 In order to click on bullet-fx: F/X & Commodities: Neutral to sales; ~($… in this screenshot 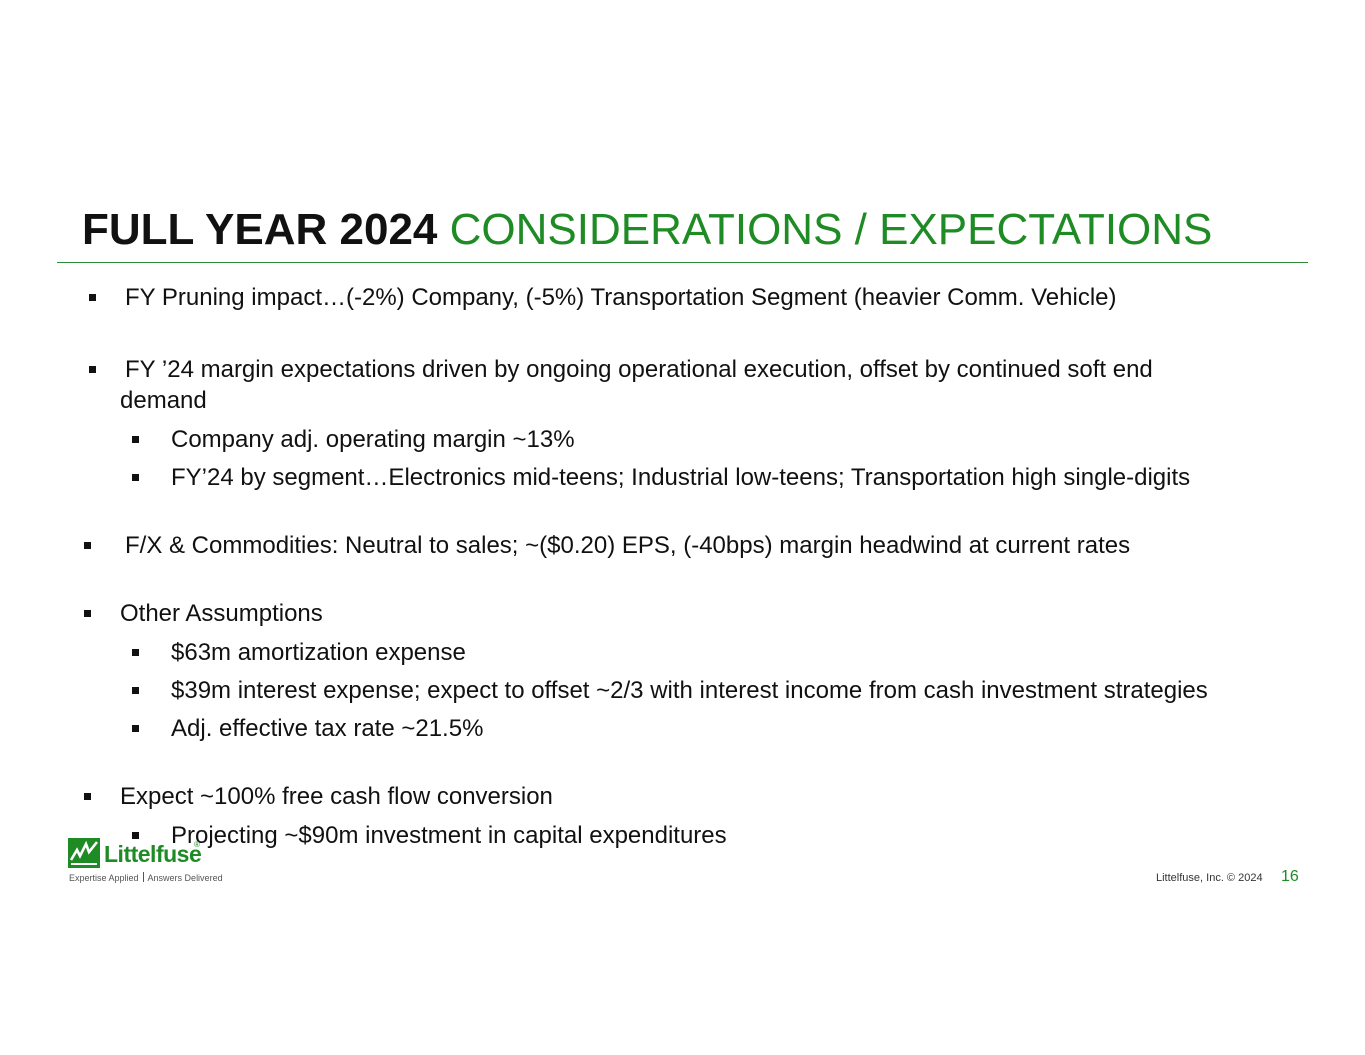, I will do `click(607, 545)`.